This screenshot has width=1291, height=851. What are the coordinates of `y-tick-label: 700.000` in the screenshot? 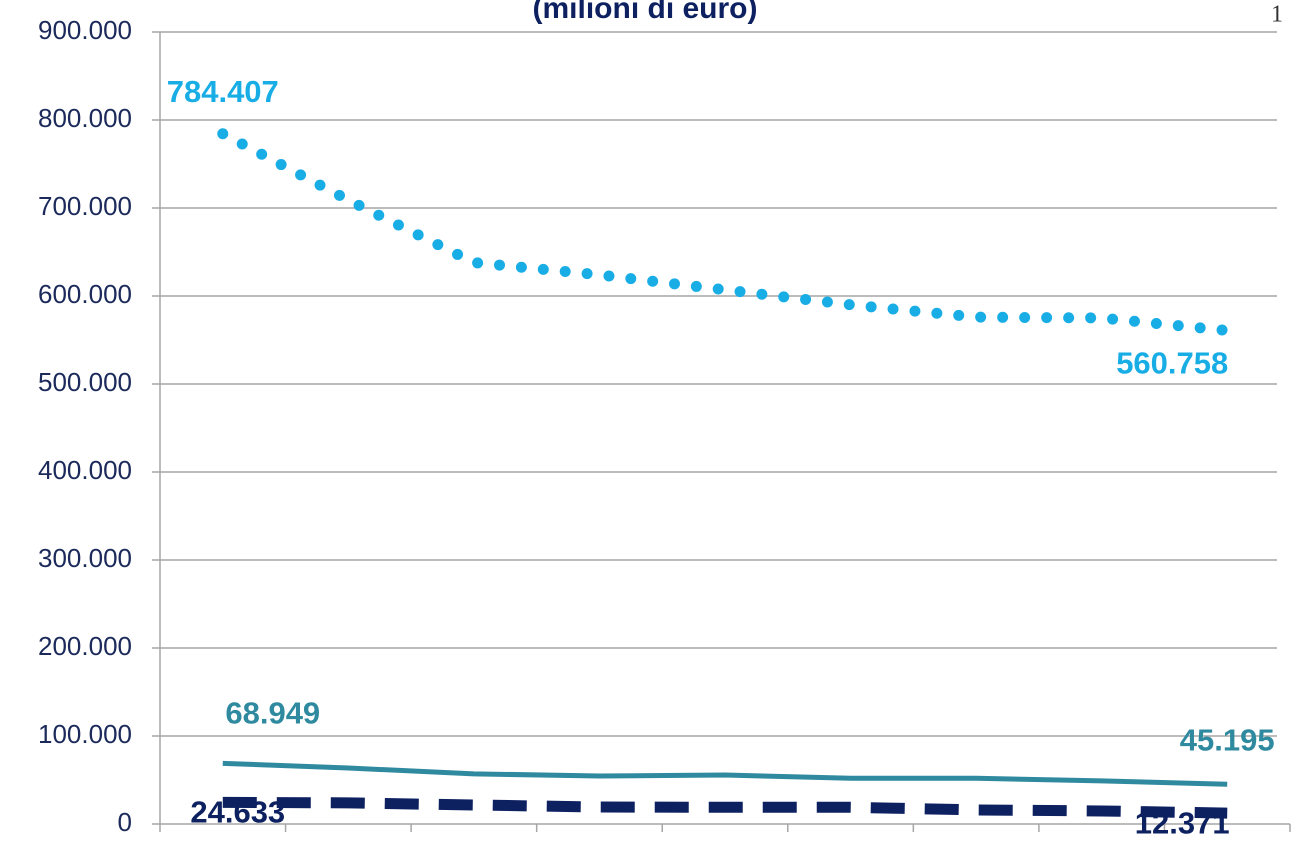 It's located at (85, 206).